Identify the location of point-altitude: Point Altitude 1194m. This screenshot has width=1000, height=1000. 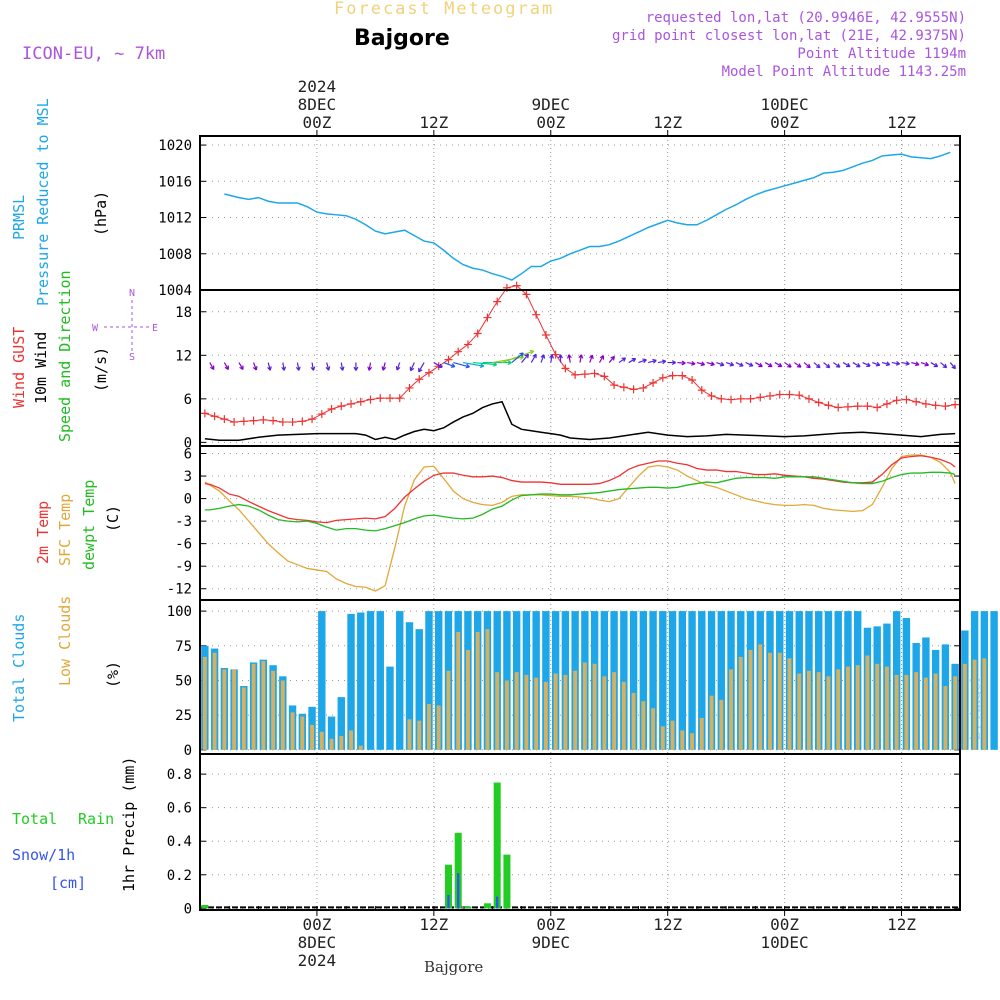
(881, 54).